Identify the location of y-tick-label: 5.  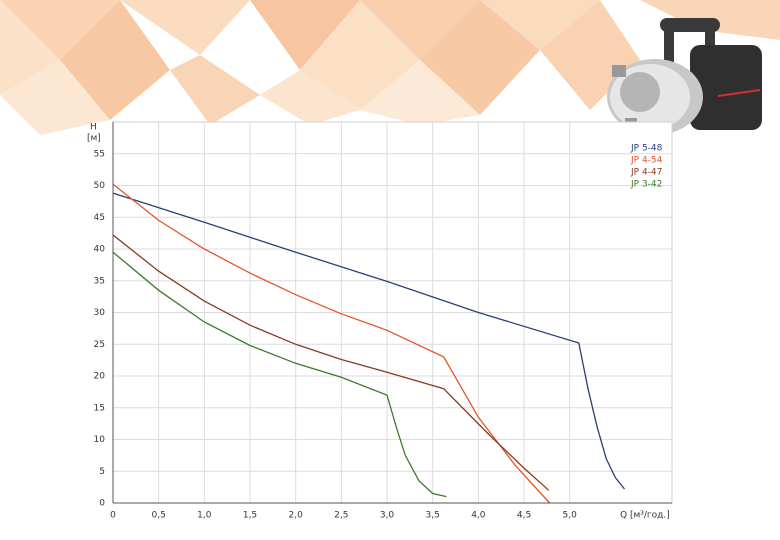
(102, 472).